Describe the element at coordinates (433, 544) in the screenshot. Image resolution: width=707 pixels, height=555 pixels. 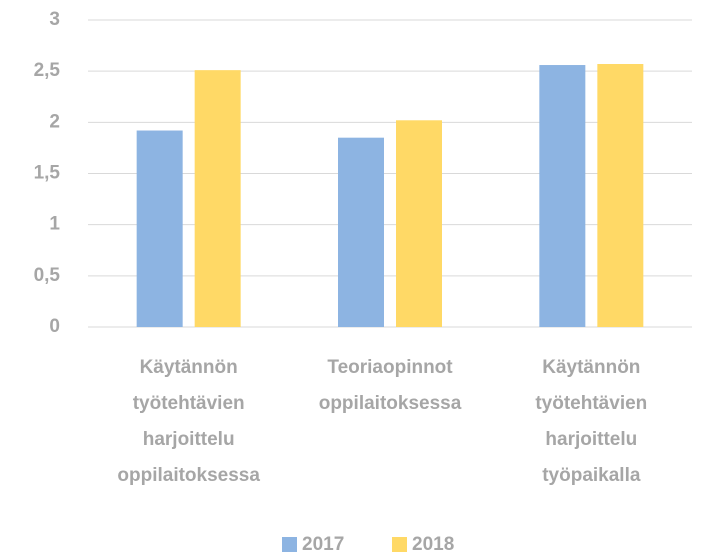
I see `legend-label: 2018` at that location.